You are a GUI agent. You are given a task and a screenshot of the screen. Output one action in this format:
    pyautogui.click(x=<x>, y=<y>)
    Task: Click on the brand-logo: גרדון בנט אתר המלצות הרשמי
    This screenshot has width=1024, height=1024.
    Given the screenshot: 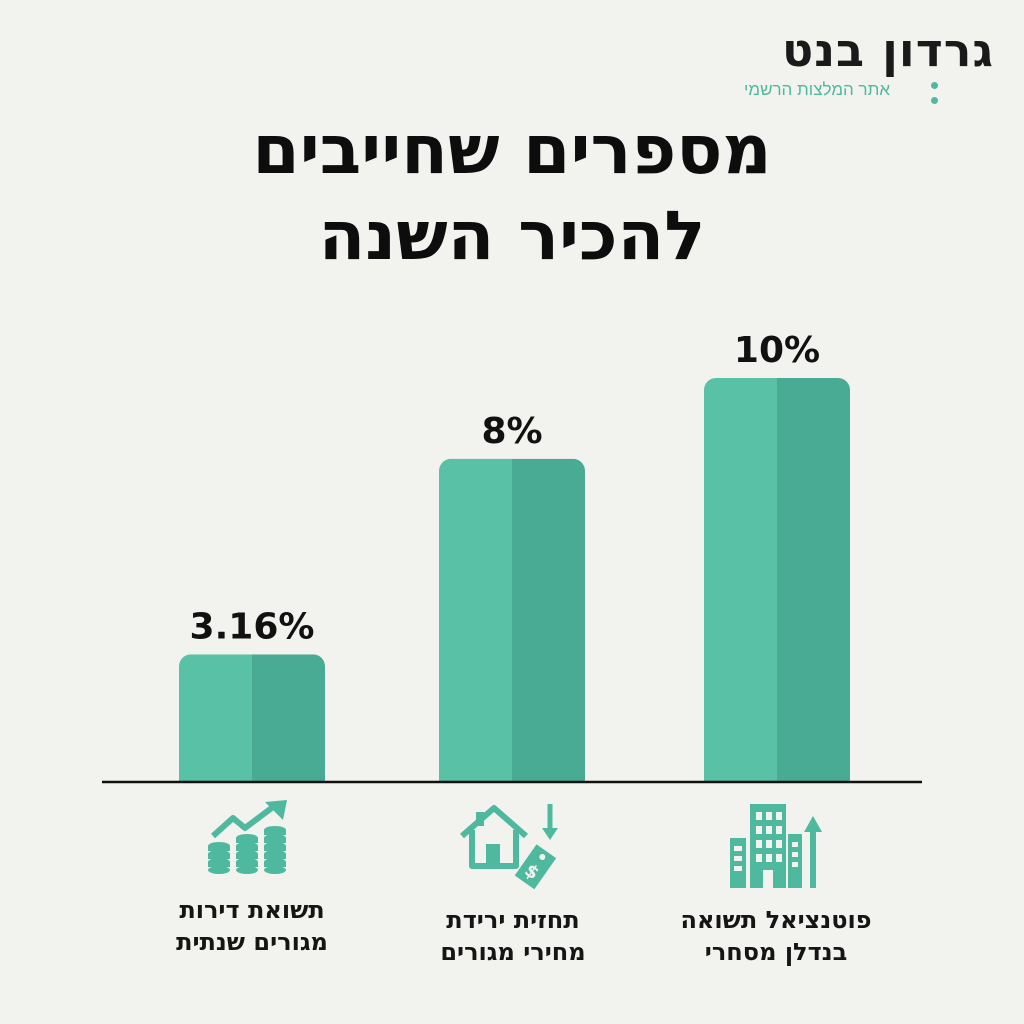 What is the action you would take?
    pyautogui.click(x=868, y=63)
    